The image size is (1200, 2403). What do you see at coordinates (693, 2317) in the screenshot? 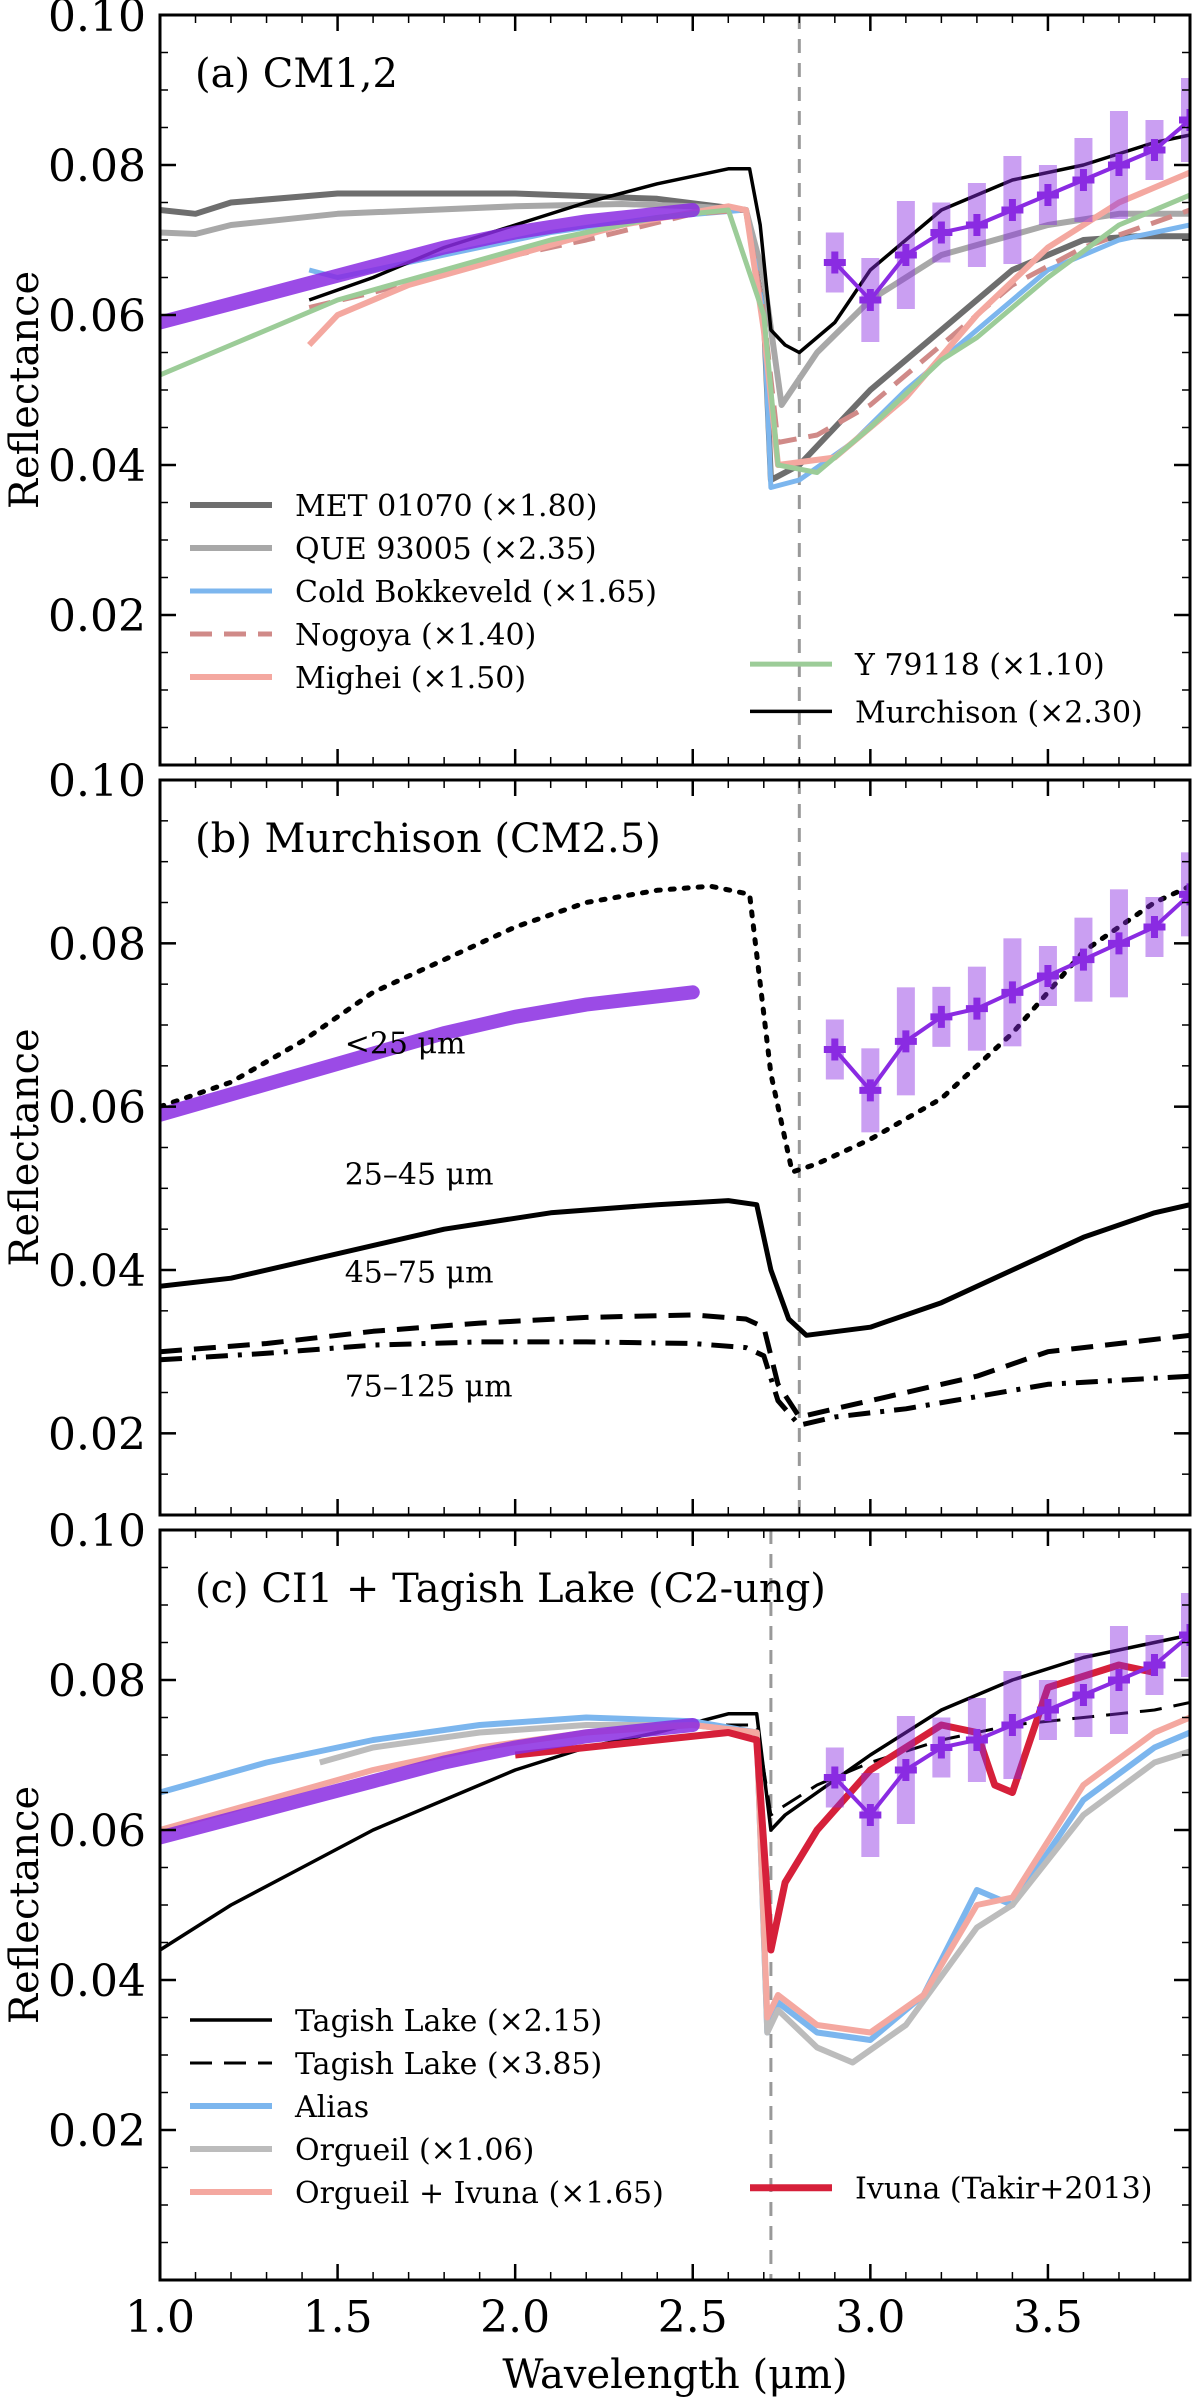
I see `x-tick-label-c-3: 2.5` at bounding box center [693, 2317].